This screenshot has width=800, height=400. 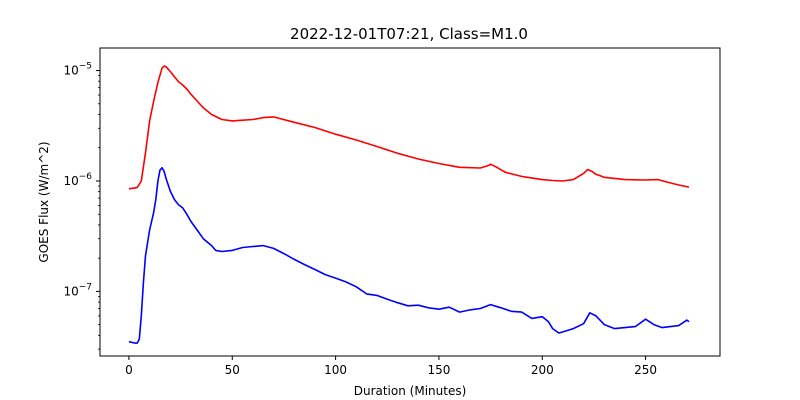 I want to click on y-tick-exponent: −7, so click(x=85, y=287).